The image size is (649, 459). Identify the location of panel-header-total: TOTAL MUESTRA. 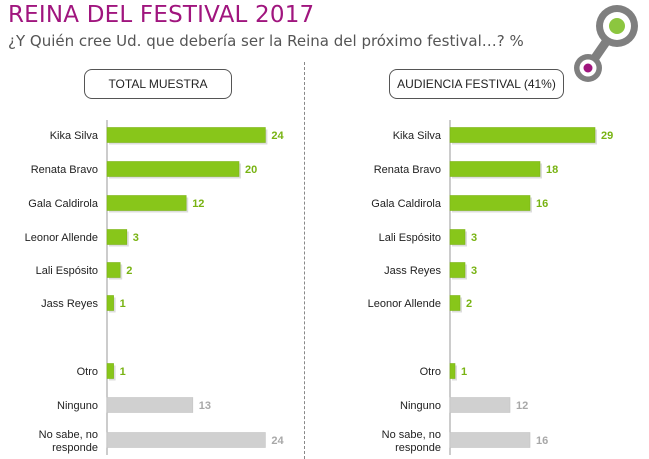
(158, 84).